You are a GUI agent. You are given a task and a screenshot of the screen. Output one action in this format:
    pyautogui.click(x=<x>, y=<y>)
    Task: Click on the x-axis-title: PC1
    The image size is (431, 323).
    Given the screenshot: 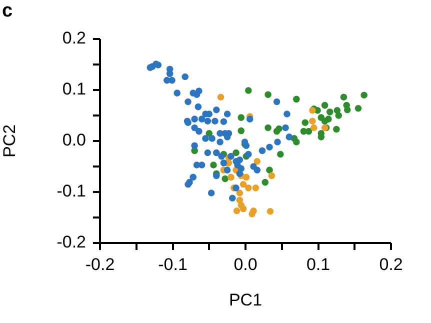 What is the action you would take?
    pyautogui.click(x=245, y=300)
    